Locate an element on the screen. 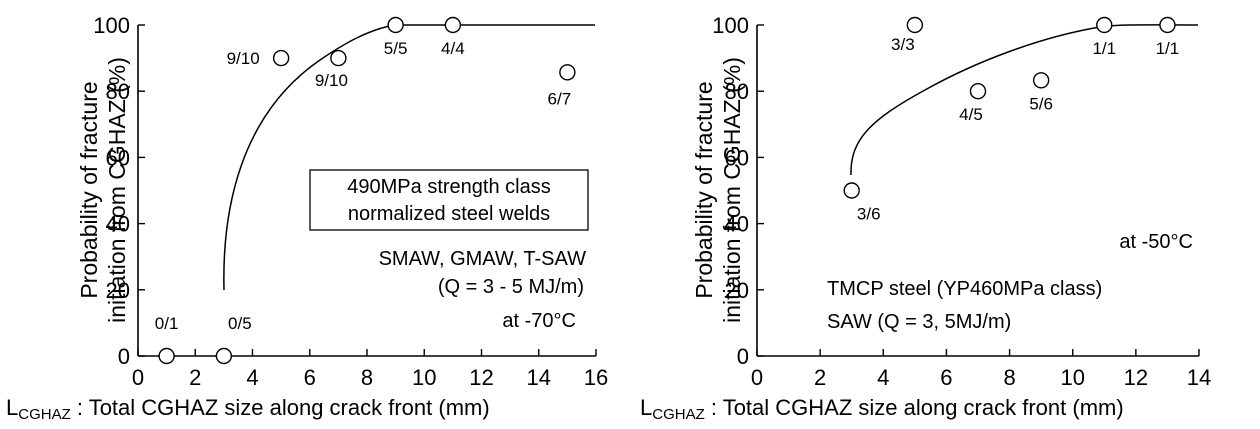 Image resolution: width=1260 pixels, height=429 pixels. chart2-point-label: 3/3 is located at coordinates (903, 44).